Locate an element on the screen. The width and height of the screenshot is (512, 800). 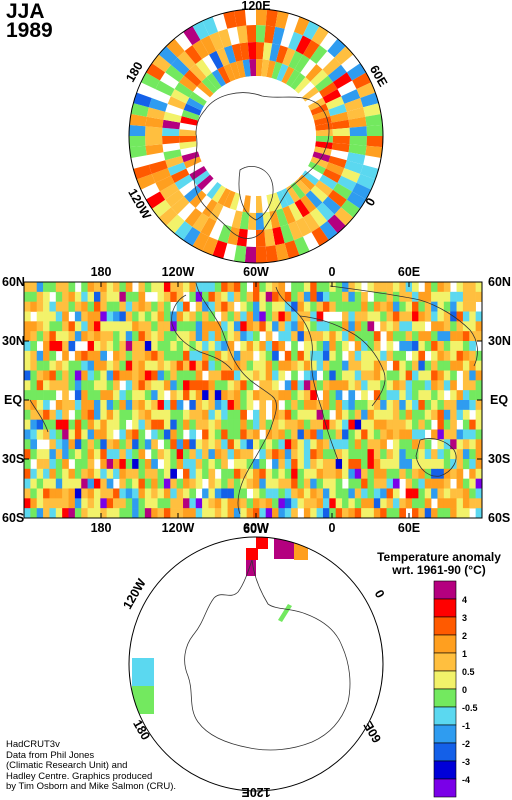
legend-title-line2: wrt. 1961-90 (°C) is located at coordinates (439, 570).